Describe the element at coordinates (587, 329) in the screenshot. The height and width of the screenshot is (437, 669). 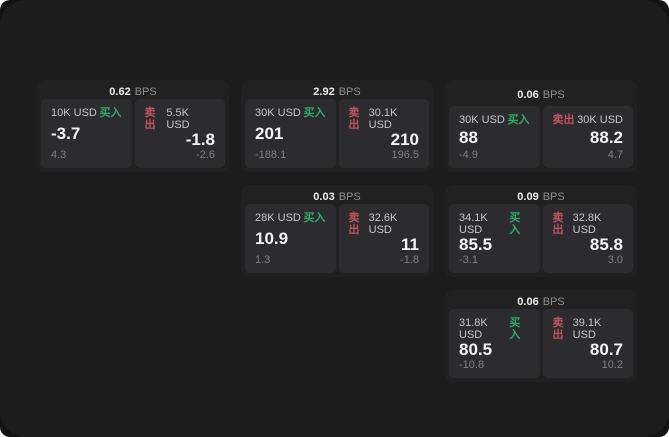
I see `sell-amount: 39.1K USD` at that location.